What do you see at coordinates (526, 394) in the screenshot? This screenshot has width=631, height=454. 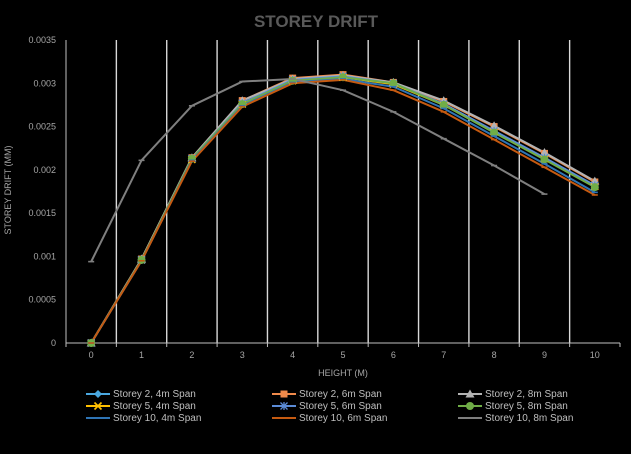 I see `legend-label: Storey 2, 8m Span` at bounding box center [526, 394].